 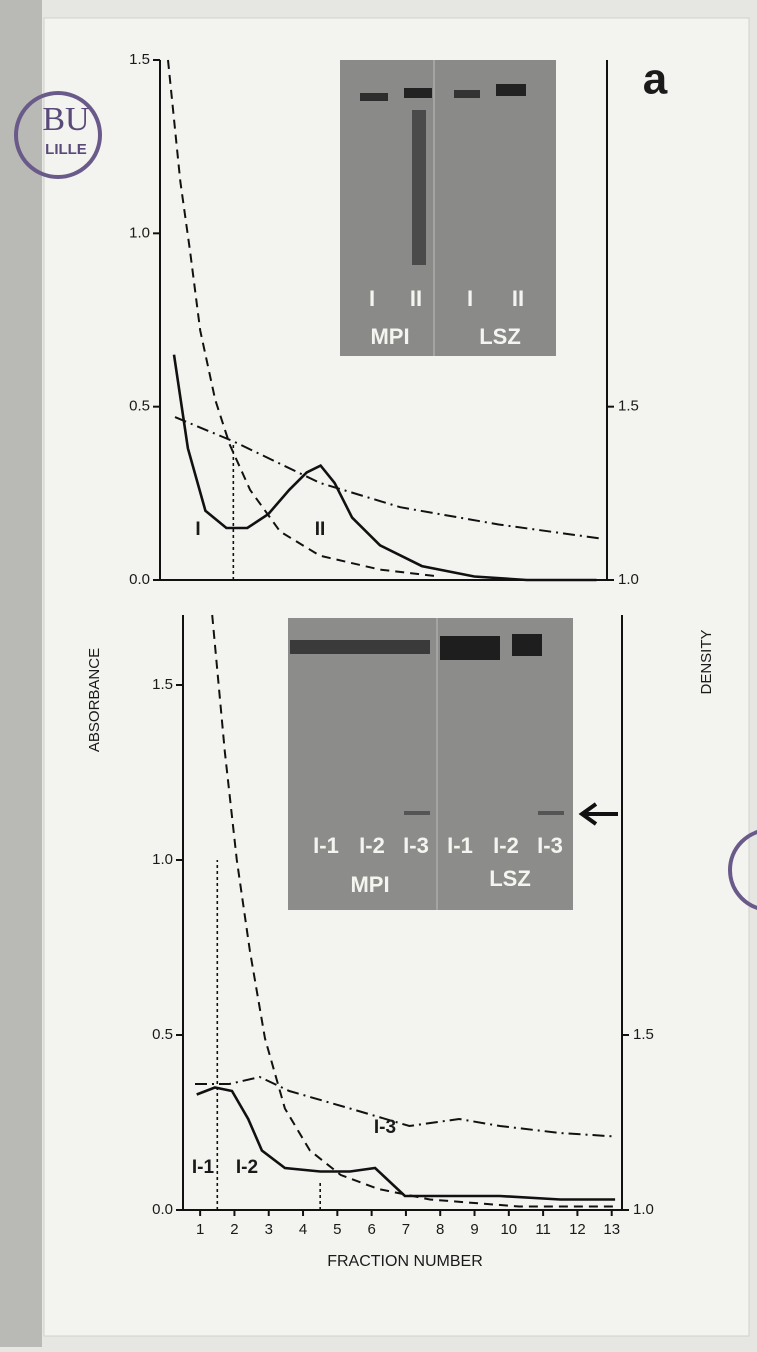 I want to click on x-tick-label: 3, so click(x=269, y=1229).